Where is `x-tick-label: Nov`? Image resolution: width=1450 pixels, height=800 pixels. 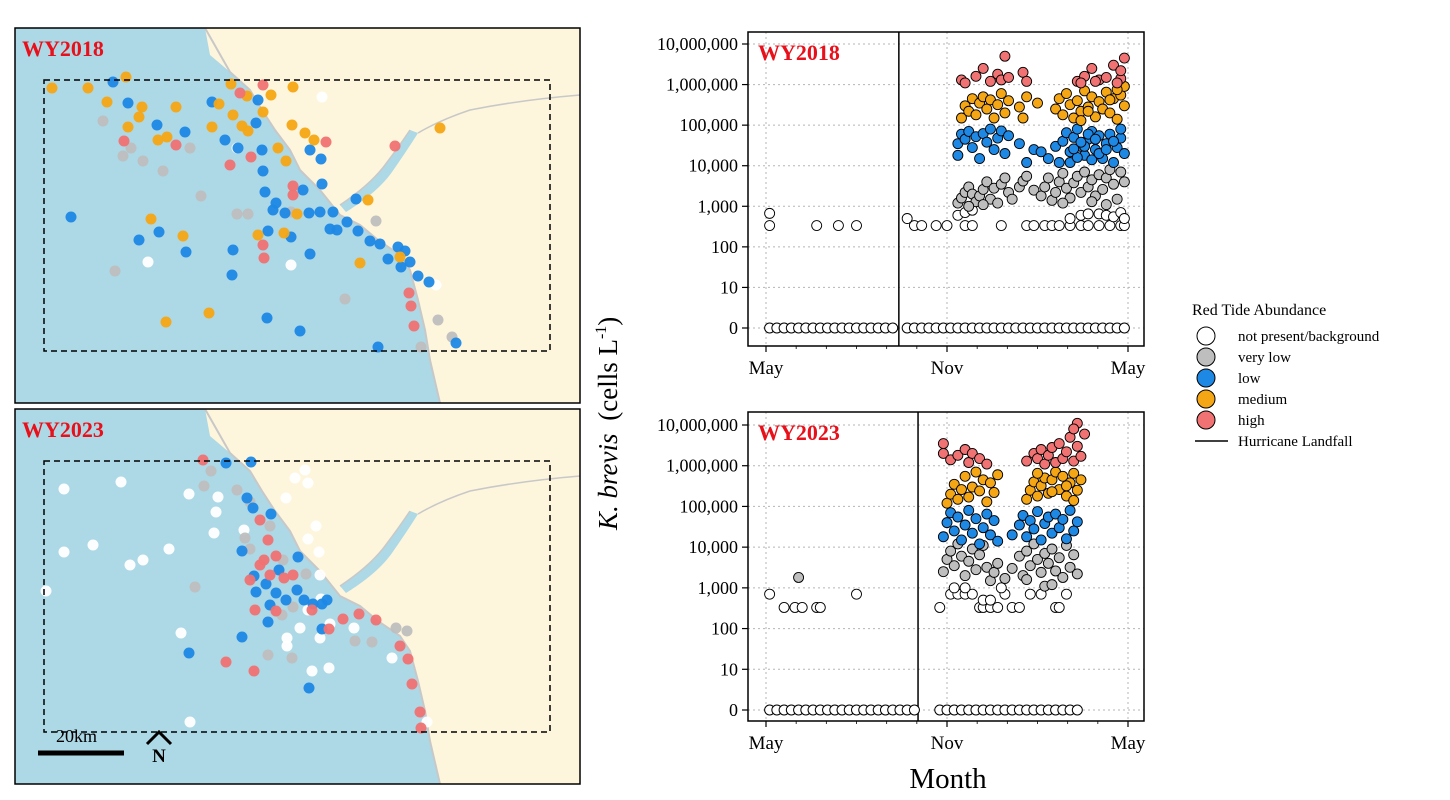
x-tick-label: Nov is located at coordinates (947, 368).